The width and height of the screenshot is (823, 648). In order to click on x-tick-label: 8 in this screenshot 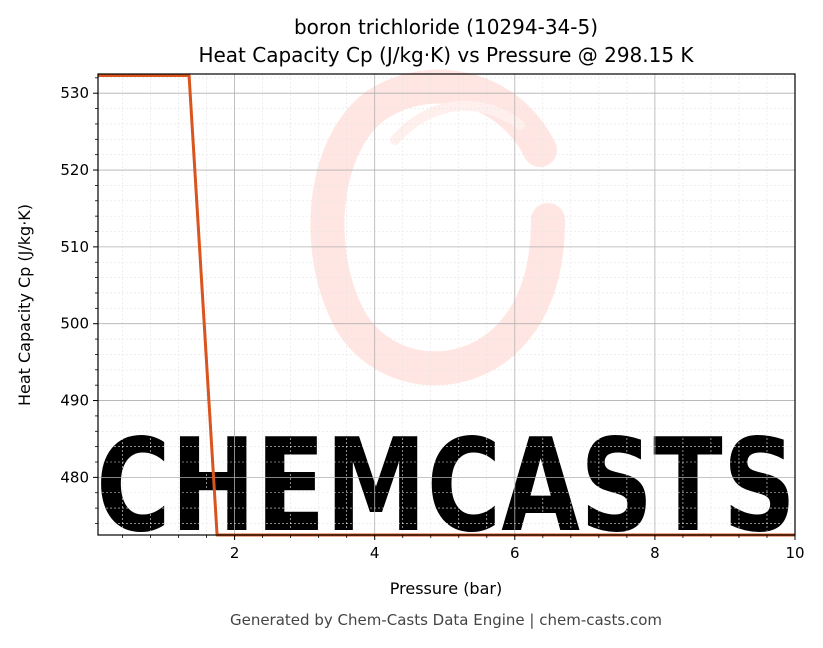, I will do `click(655, 553)`.